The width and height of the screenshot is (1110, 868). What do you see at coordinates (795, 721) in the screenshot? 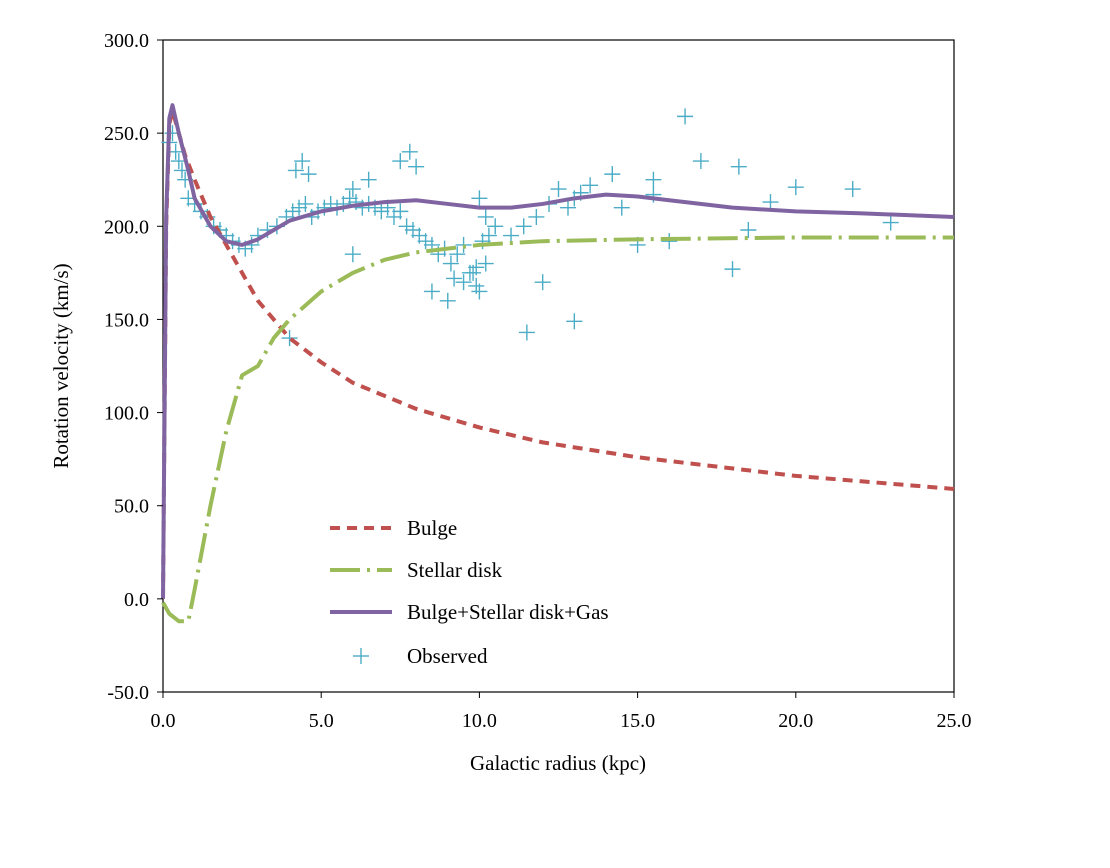
I see `x-tick-label: 20.0` at bounding box center [795, 721].